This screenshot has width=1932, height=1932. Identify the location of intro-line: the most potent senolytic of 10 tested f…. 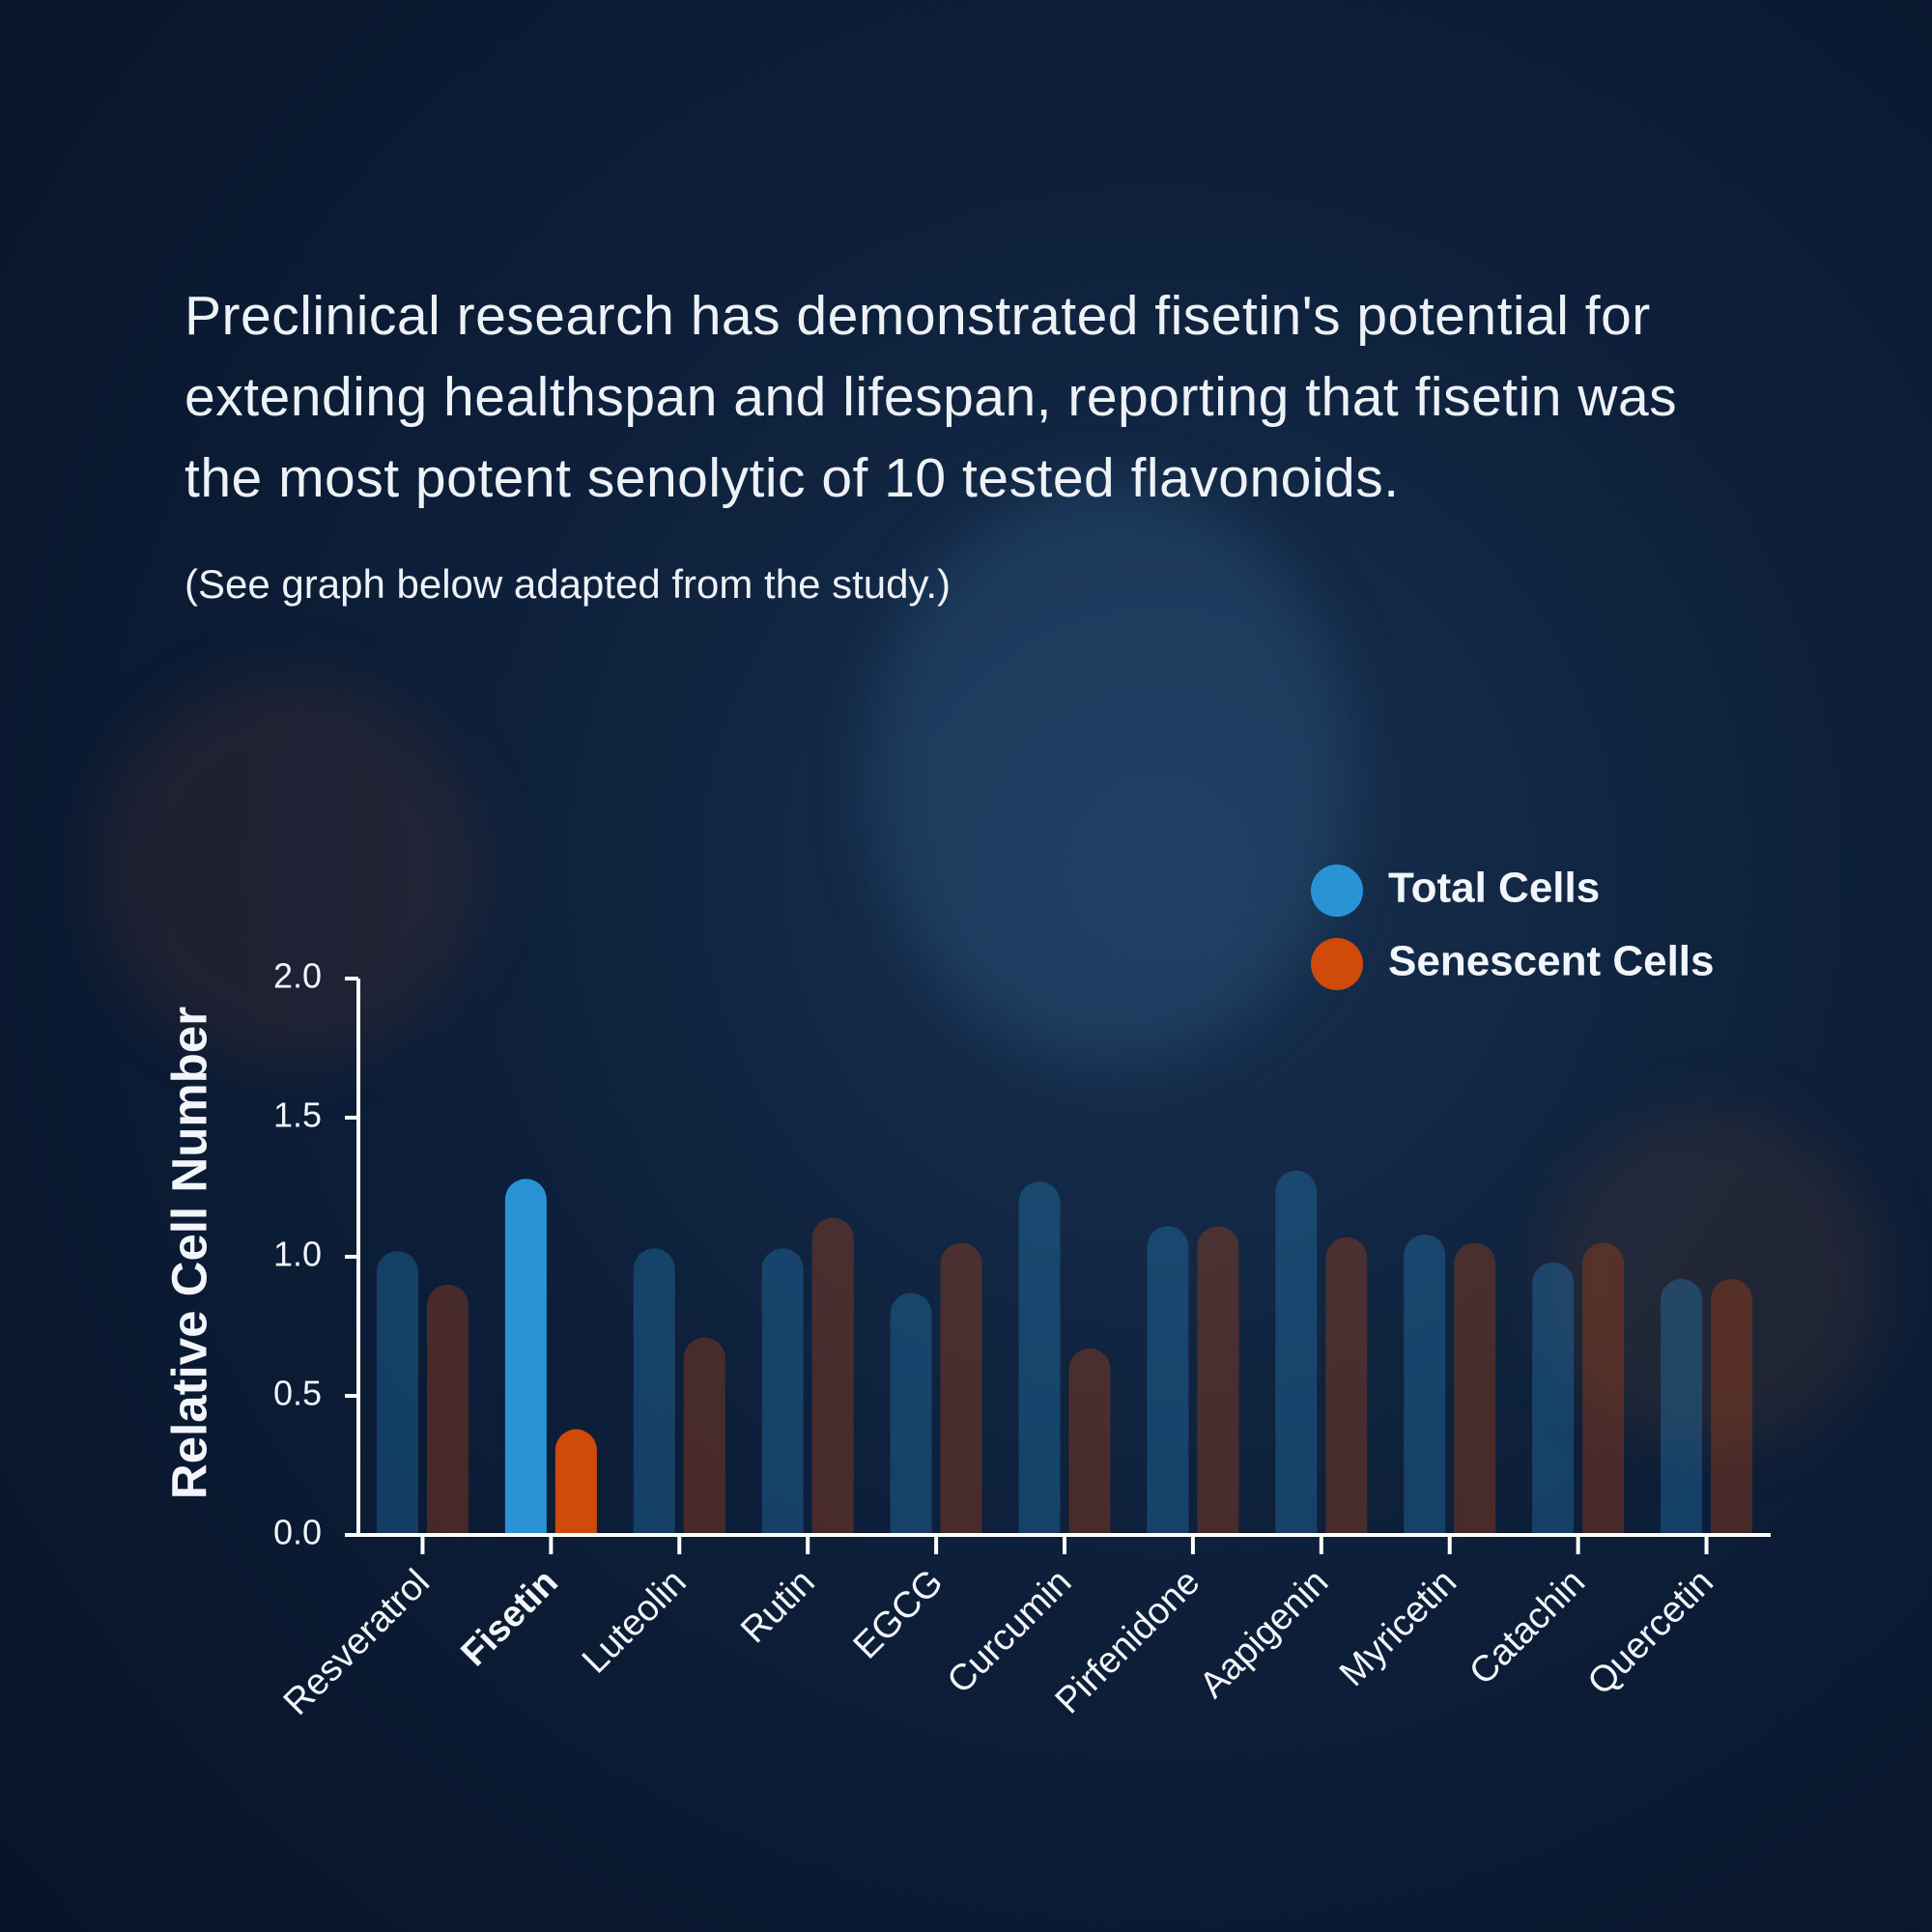
(792, 478).